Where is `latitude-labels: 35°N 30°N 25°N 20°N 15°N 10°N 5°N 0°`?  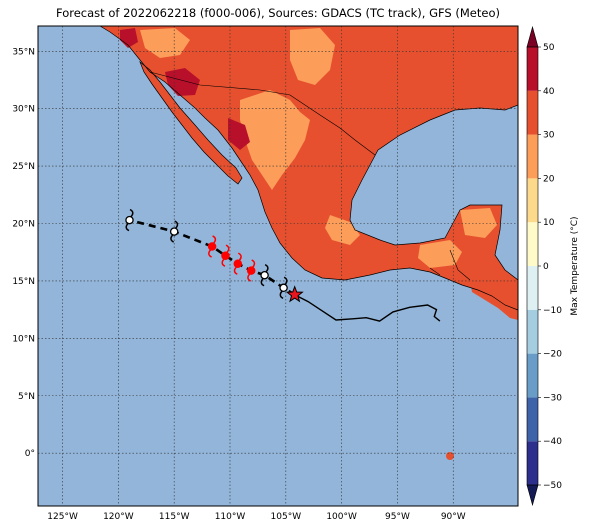 latitude-labels: 35°N 30°N 25°N 20°N 15°N 10°N 5°N 0° is located at coordinates (23, 253).